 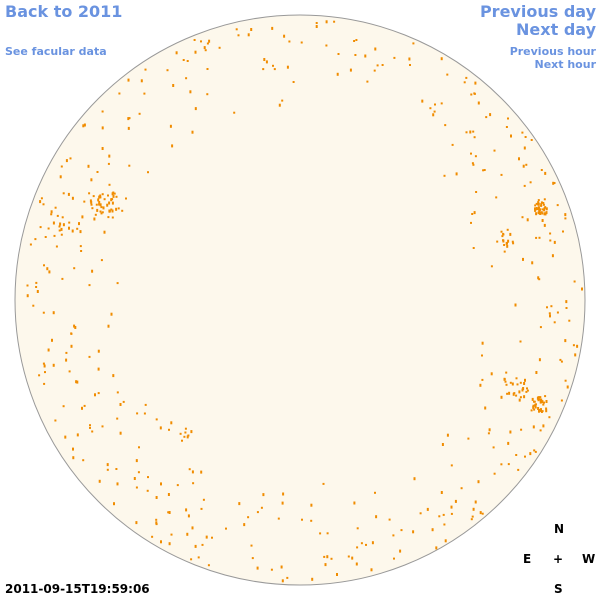 I want to click on facular-link: See facular data, so click(x=56, y=51).